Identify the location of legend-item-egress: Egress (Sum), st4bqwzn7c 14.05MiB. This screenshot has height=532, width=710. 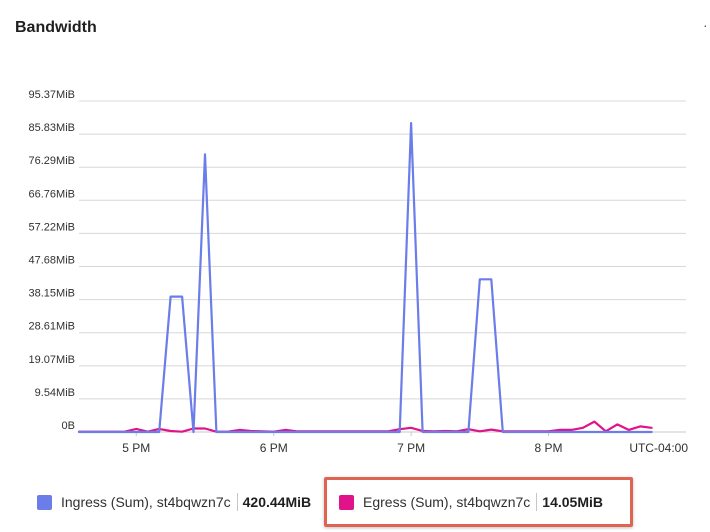
(471, 502).